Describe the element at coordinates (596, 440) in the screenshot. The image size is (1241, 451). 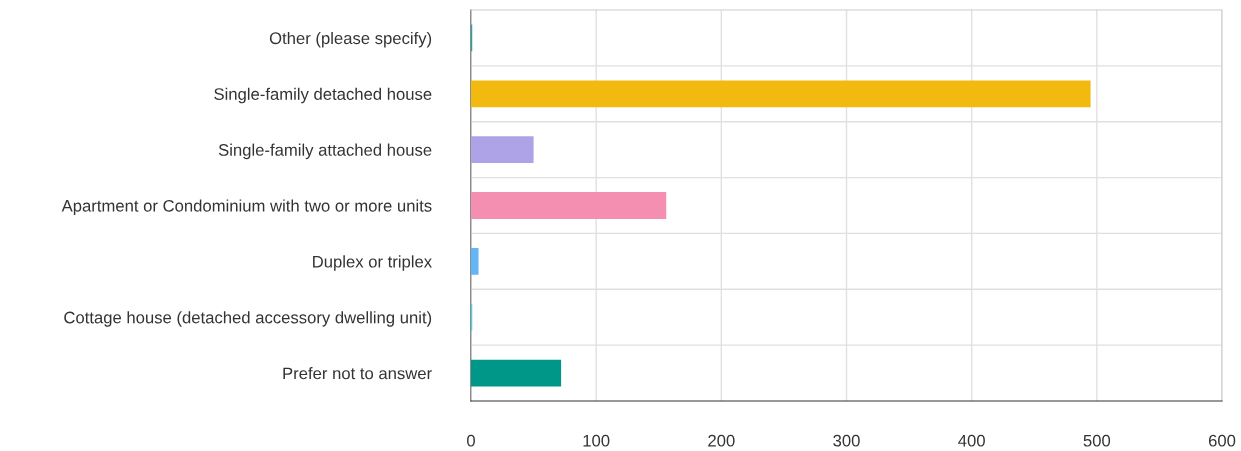
I see `x-tick-label: 100` at that location.